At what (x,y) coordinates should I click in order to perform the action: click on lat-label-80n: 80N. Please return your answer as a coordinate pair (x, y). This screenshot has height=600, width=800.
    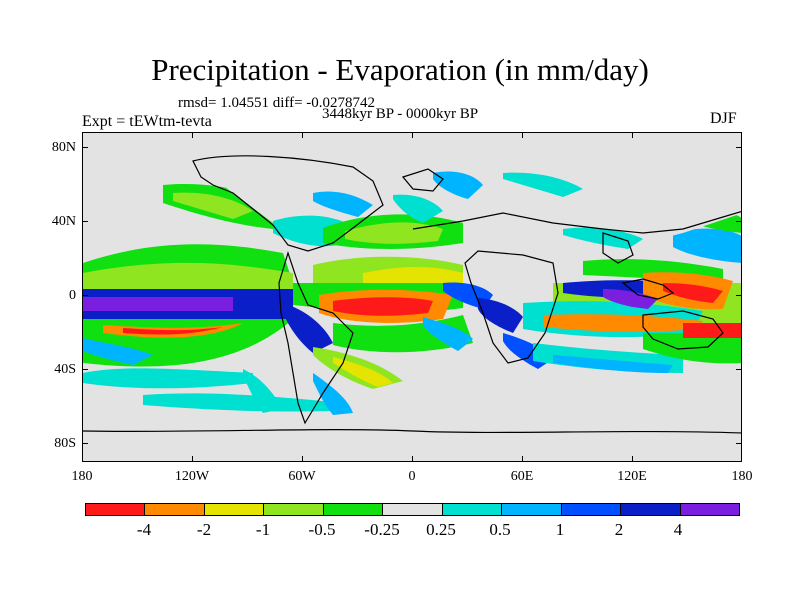
    Looking at the image, I should click on (63, 147).